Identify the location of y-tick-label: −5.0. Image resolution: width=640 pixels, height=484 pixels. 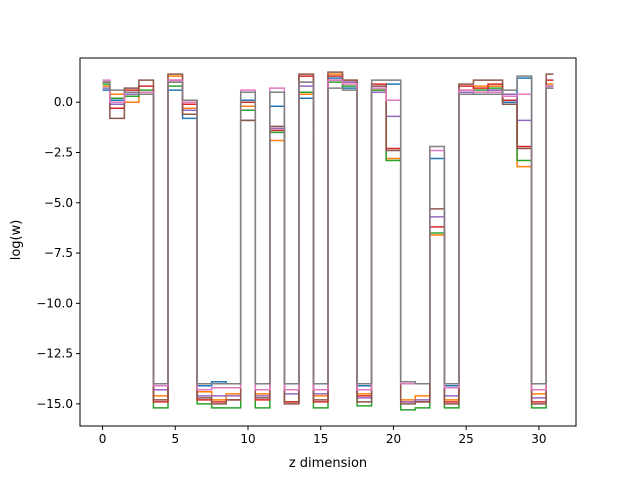
(58, 203).